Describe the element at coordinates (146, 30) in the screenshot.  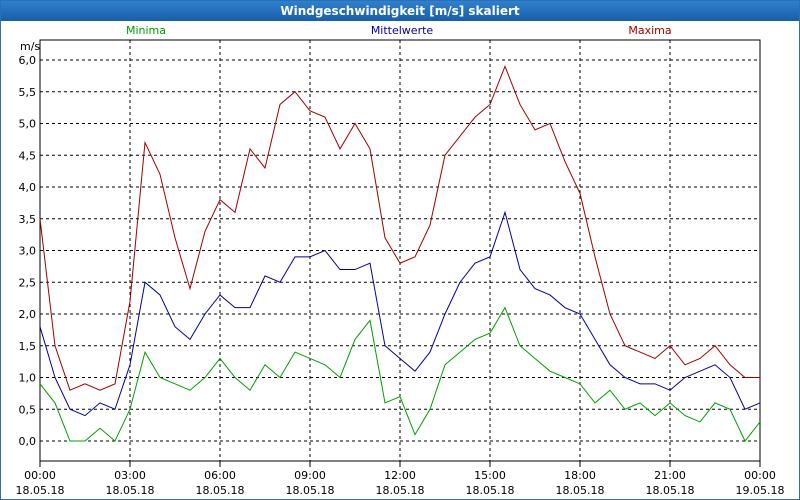
I see `legend-minima: Minima` at that location.